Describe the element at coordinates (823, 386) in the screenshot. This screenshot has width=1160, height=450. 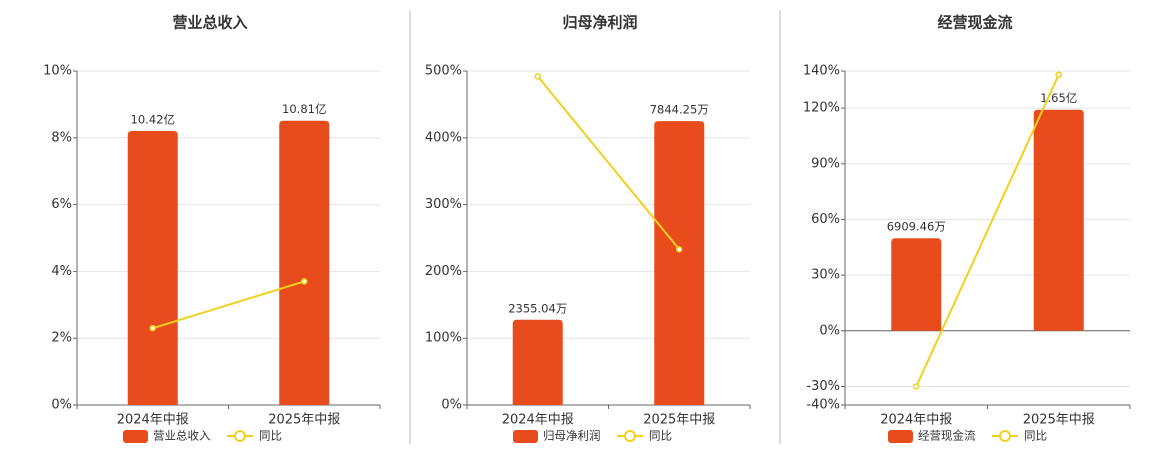
I see `y-tick-label: -30%` at that location.